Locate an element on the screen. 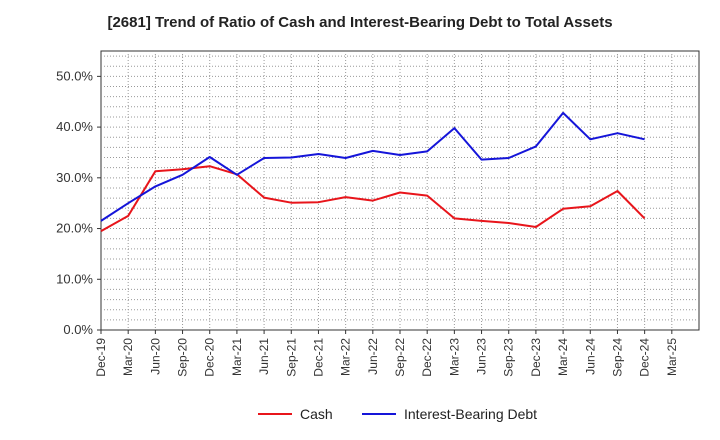 The image size is (720, 440). x-tick-label: Mar-24 is located at coordinates (563, 357).